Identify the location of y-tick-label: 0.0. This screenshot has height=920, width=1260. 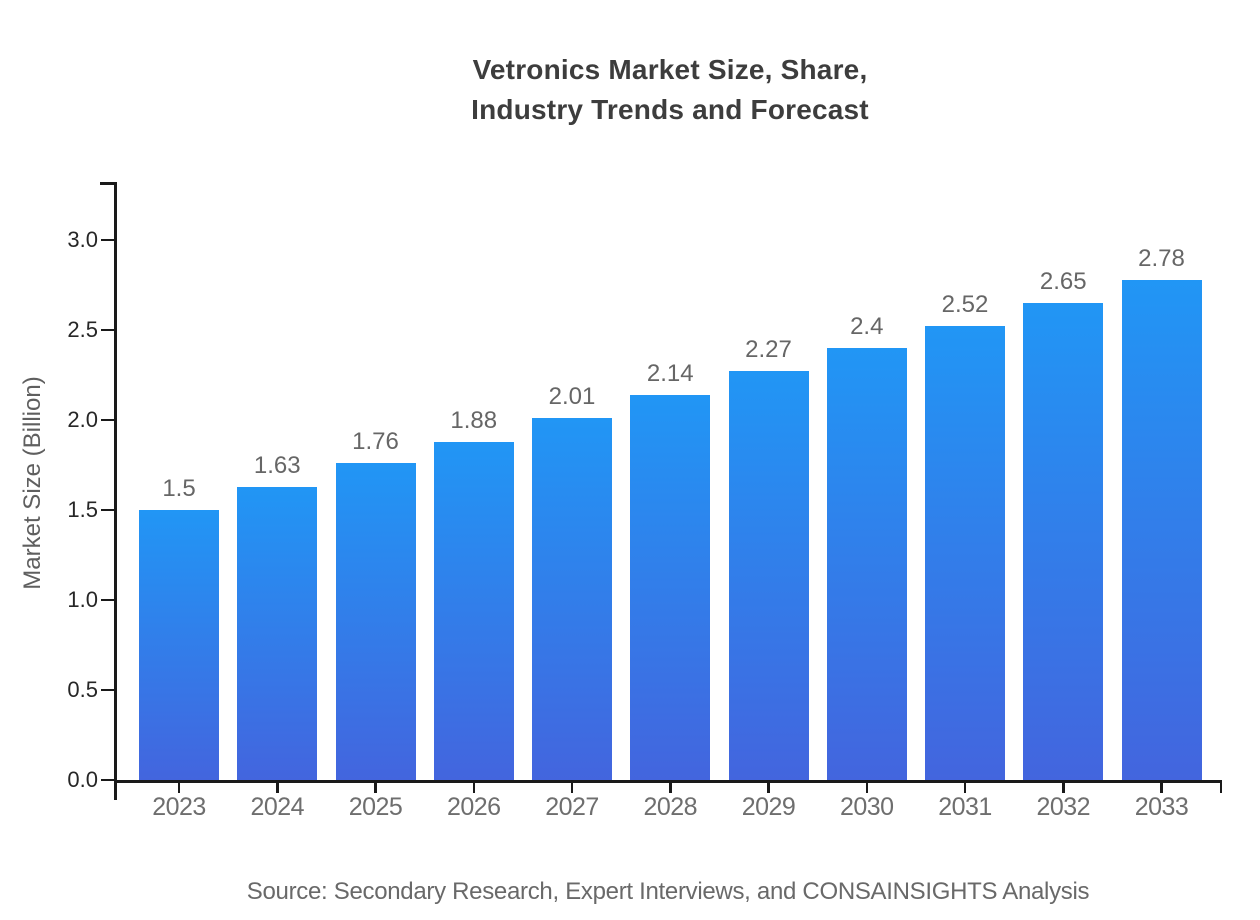
(82, 779).